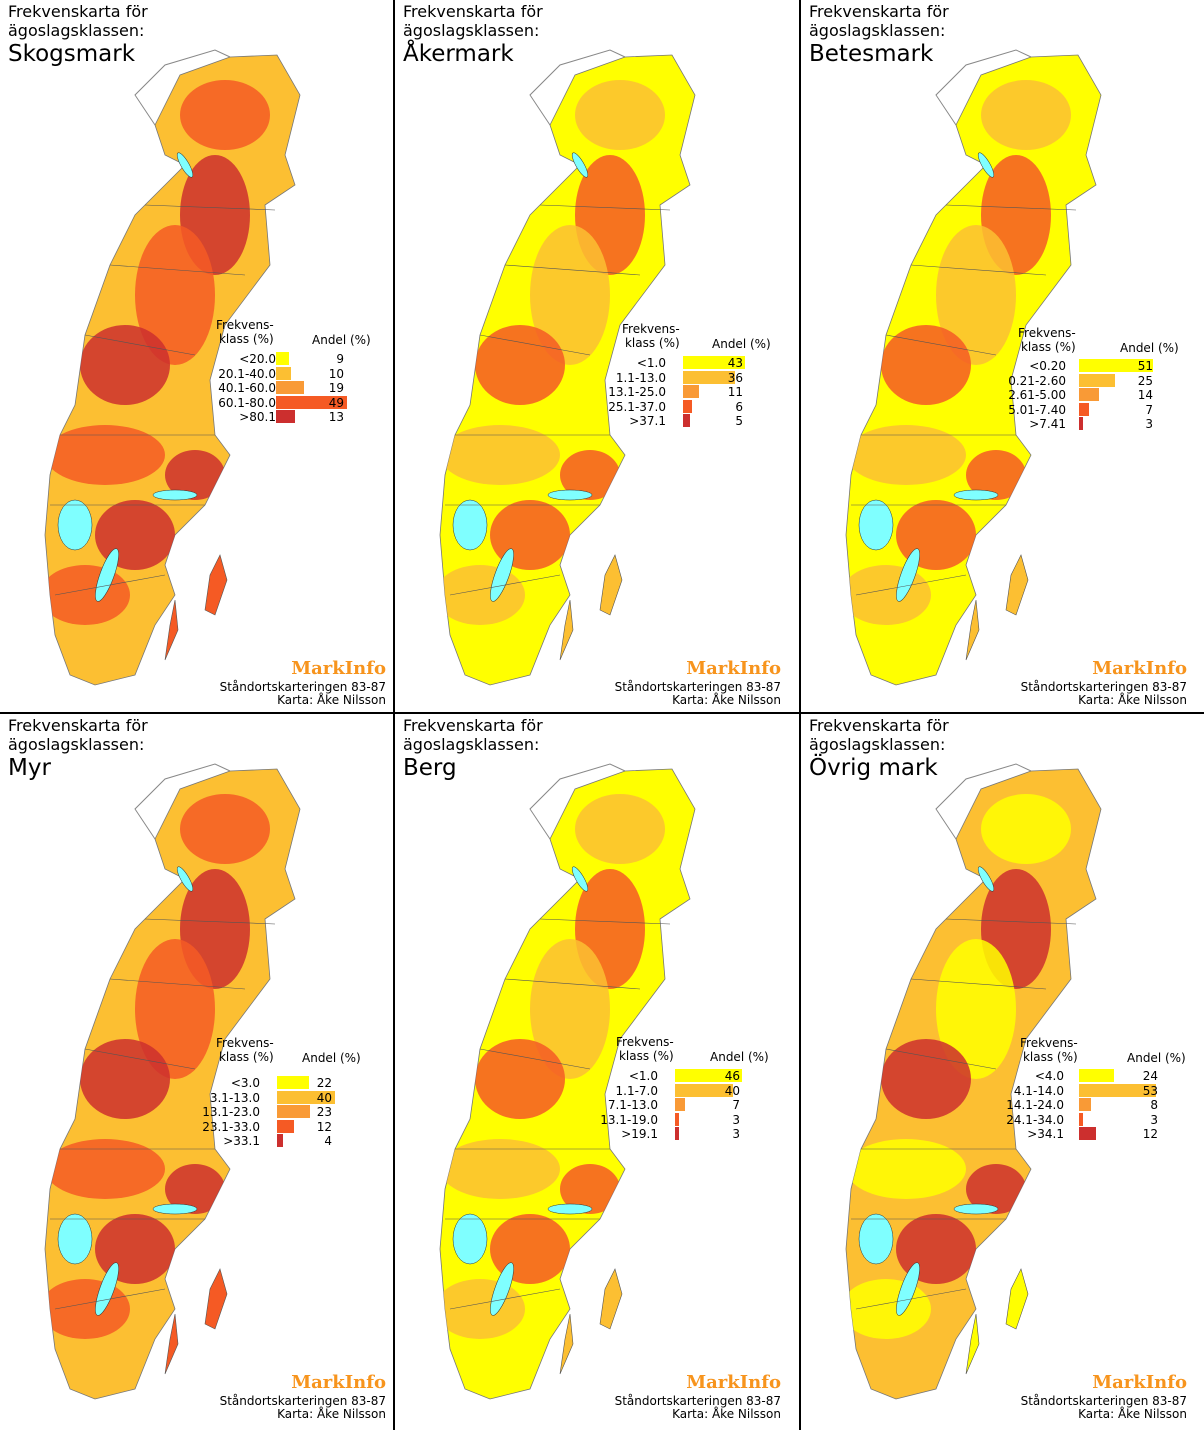  What do you see at coordinates (231, 1112) in the screenshot?
I see `legend-class-label: 13.1-23.0` at bounding box center [231, 1112].